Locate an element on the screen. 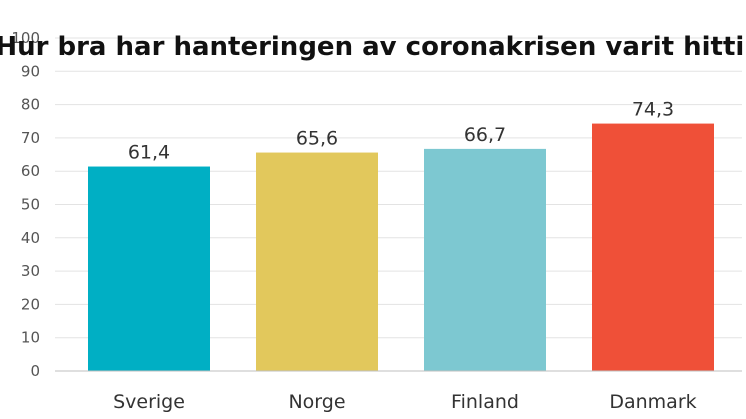  y-tick-label: 50 is located at coordinates (30, 205).